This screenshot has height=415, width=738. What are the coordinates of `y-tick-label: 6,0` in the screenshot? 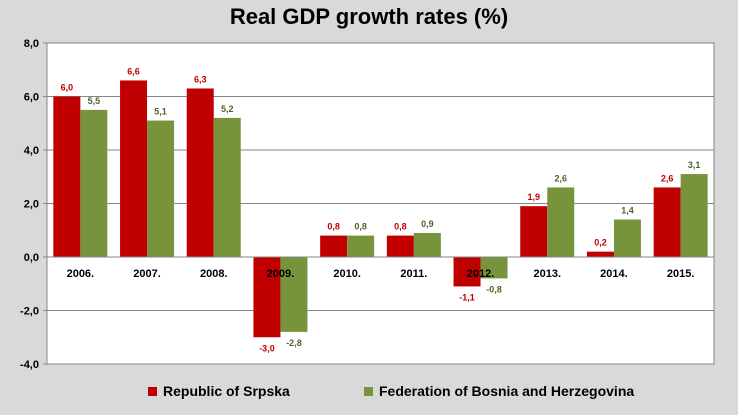 It's located at (31, 98).